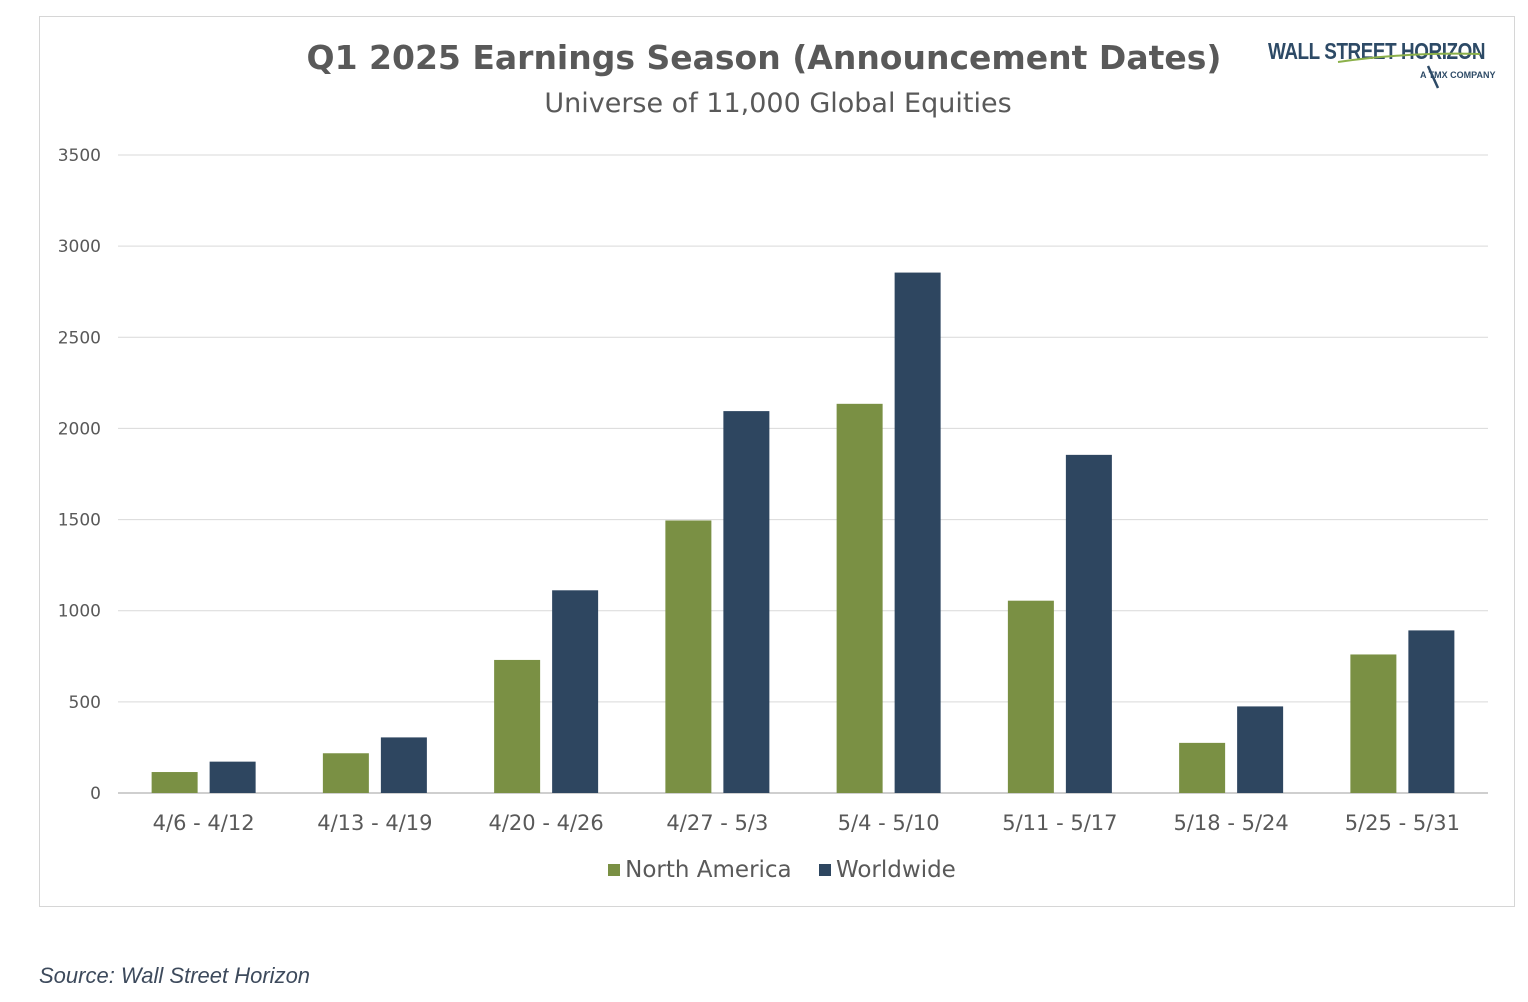 Image resolution: width=1528 pixels, height=1002 pixels. Describe the element at coordinates (546, 823) in the screenshot. I see `x-category-label: 4/20 - 4/26` at that location.